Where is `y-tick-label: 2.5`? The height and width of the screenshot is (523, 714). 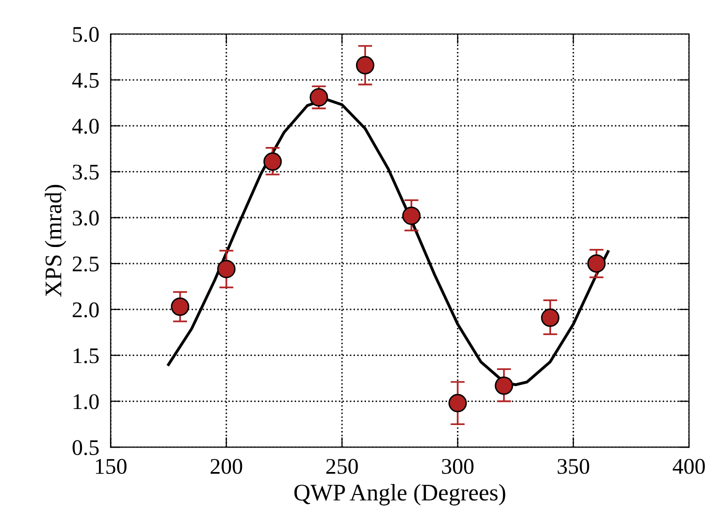 y-tick-label: 2.5 is located at coordinates (85, 264).